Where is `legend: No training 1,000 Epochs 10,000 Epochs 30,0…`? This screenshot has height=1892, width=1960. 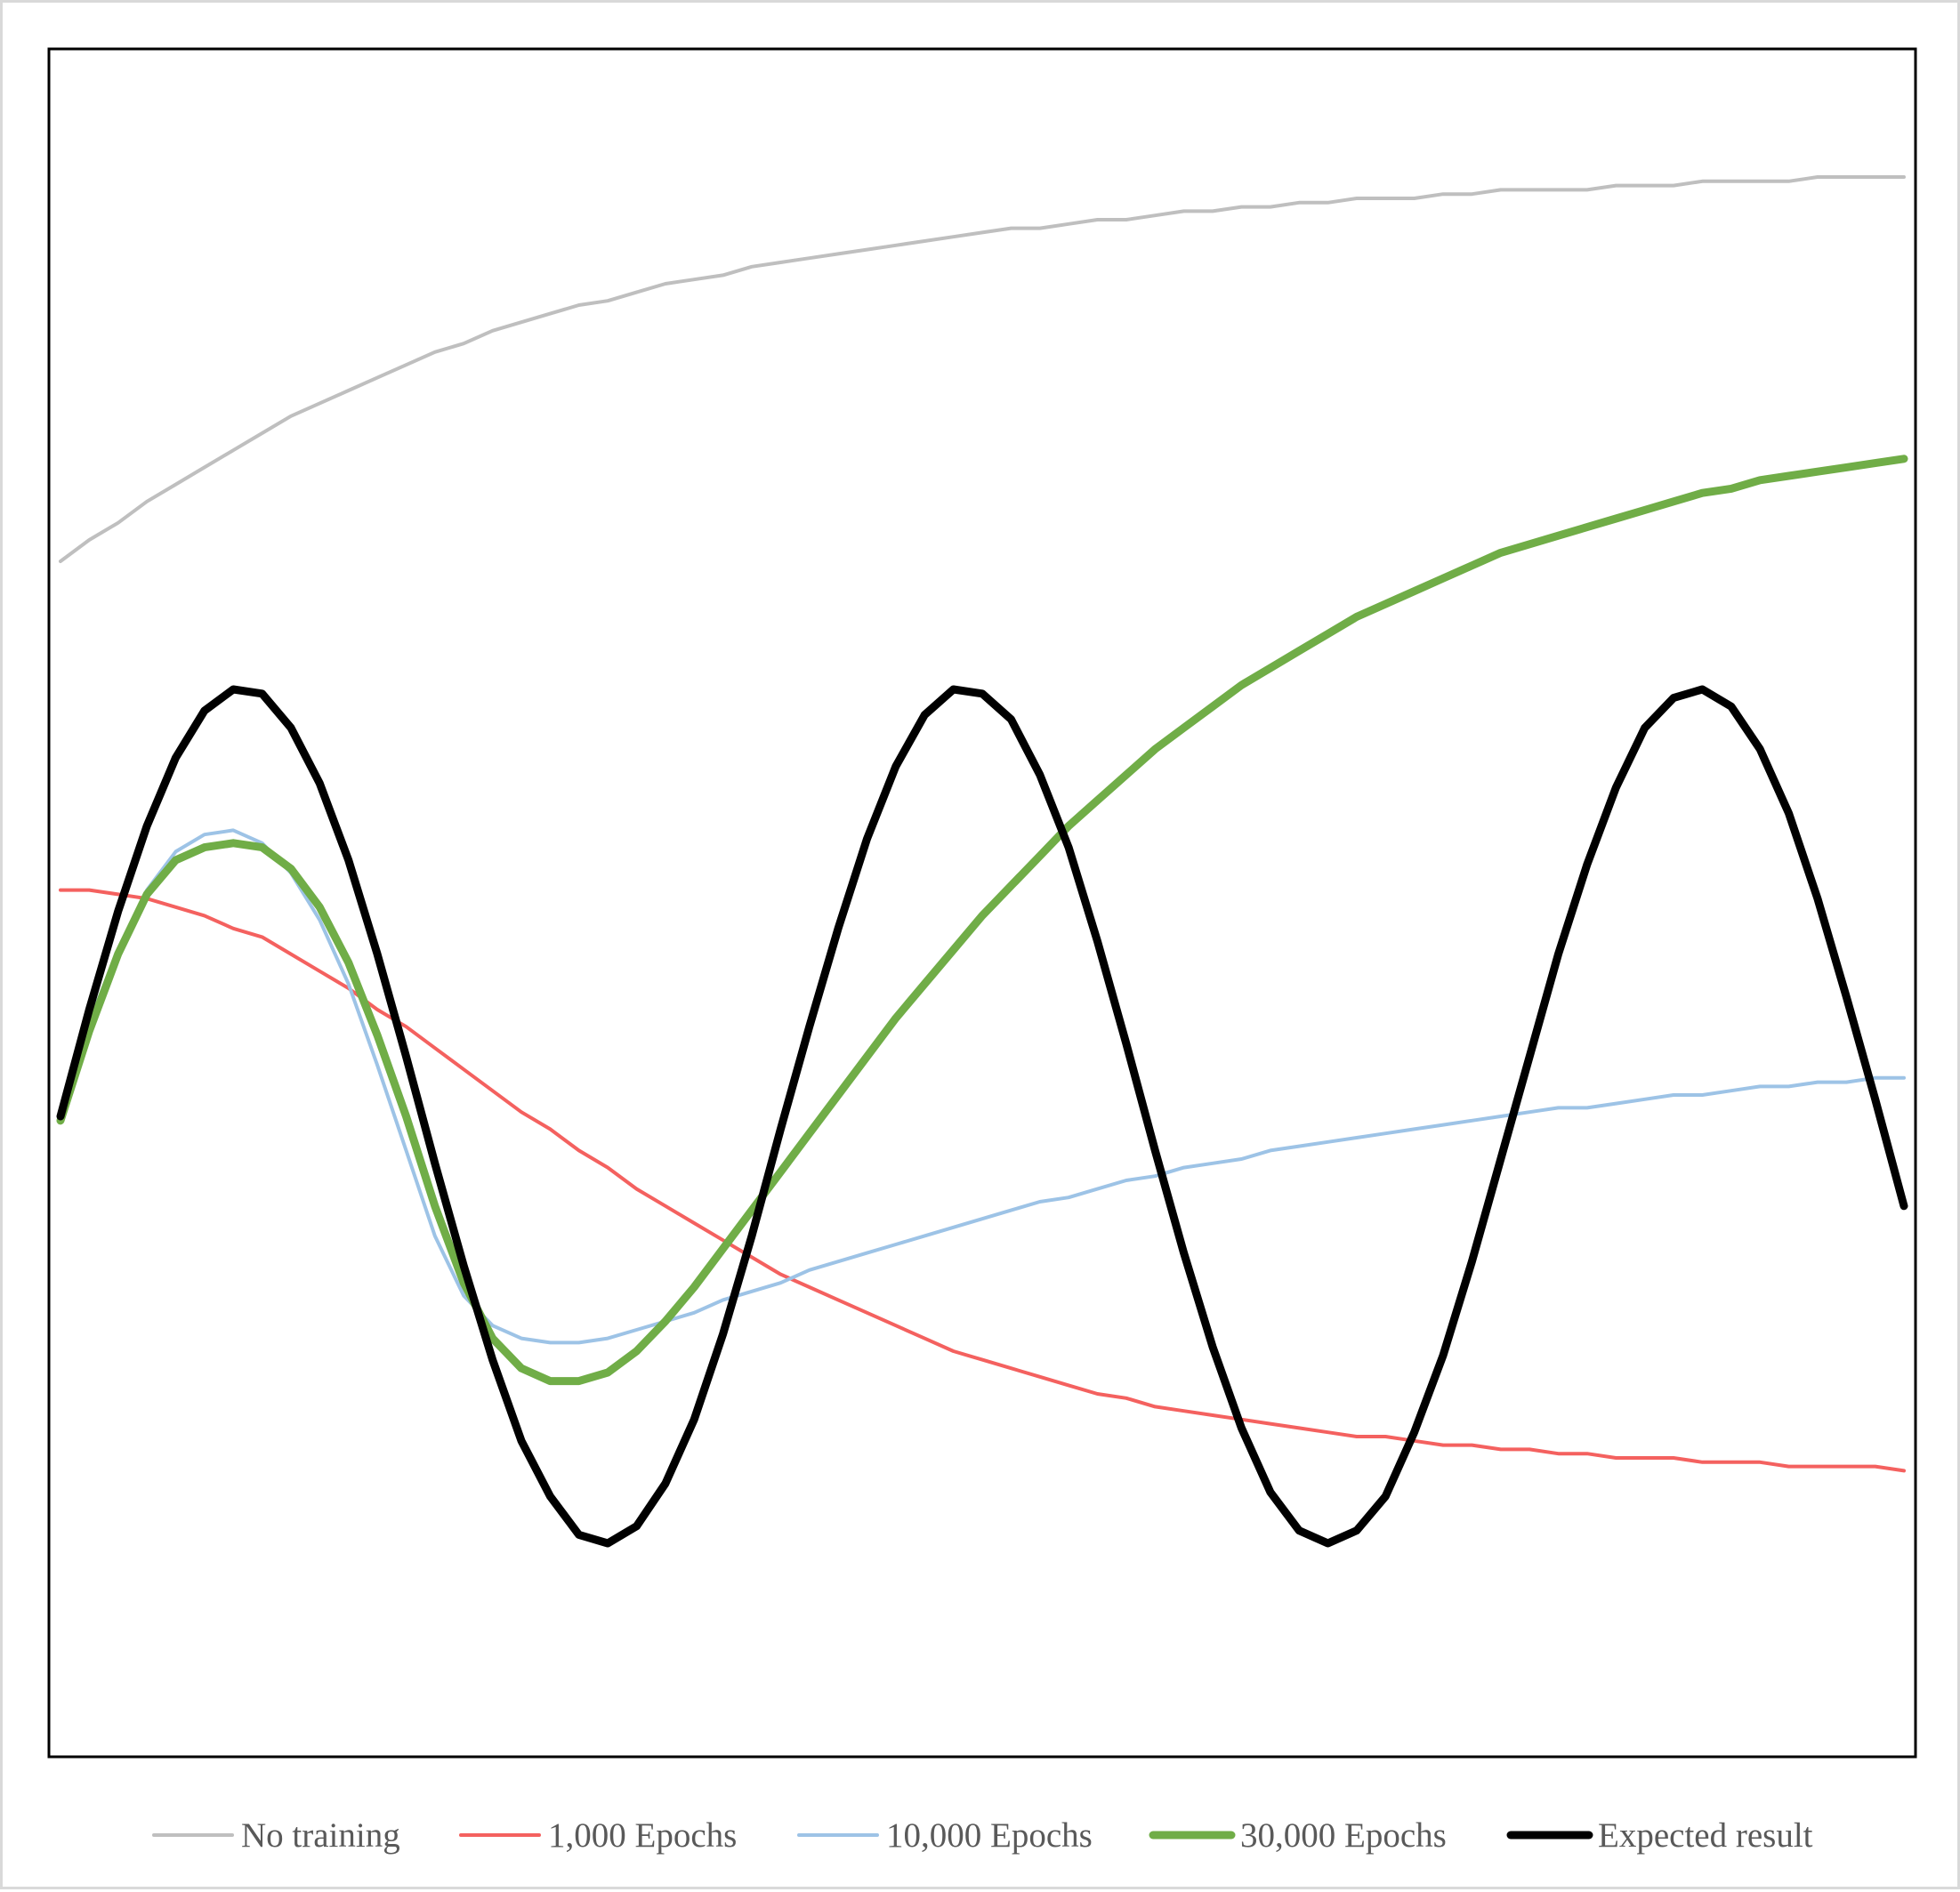
legend: No training 1,000 Epochs 10,000 Epochs 30,0… is located at coordinates (983, 1835).